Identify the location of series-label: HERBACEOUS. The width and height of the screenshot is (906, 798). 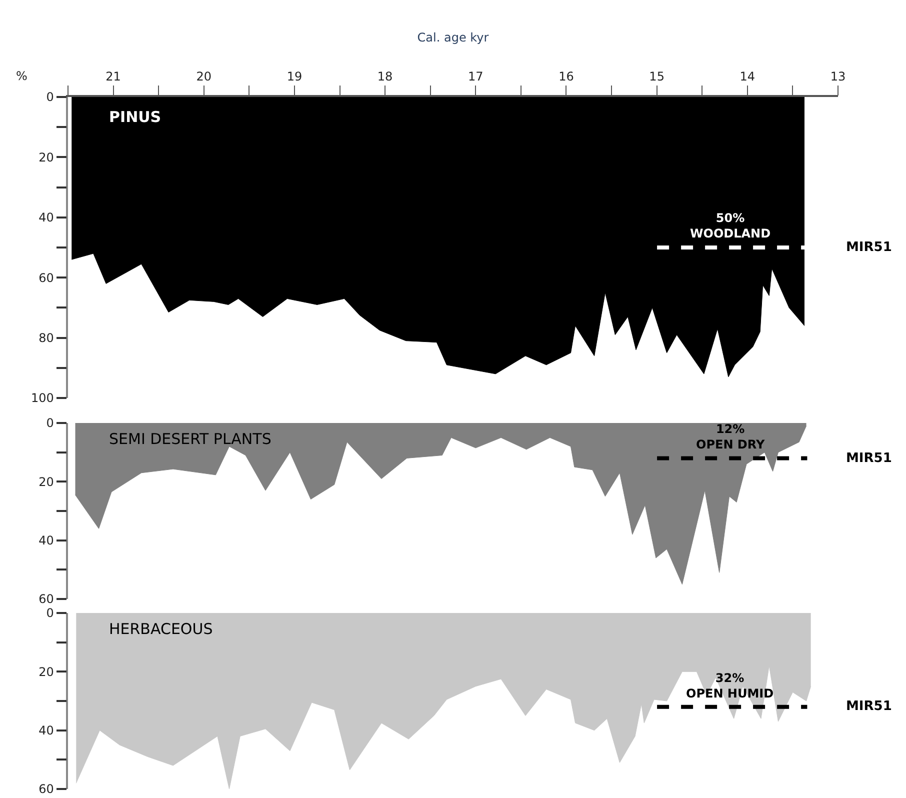
(161, 629).